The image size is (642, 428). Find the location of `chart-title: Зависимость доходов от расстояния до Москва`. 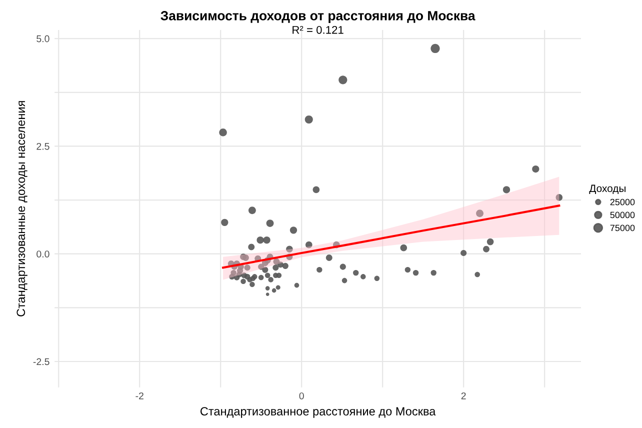

chart-title: Зависимость доходов от расстояния до Москва is located at coordinates (318, 17).